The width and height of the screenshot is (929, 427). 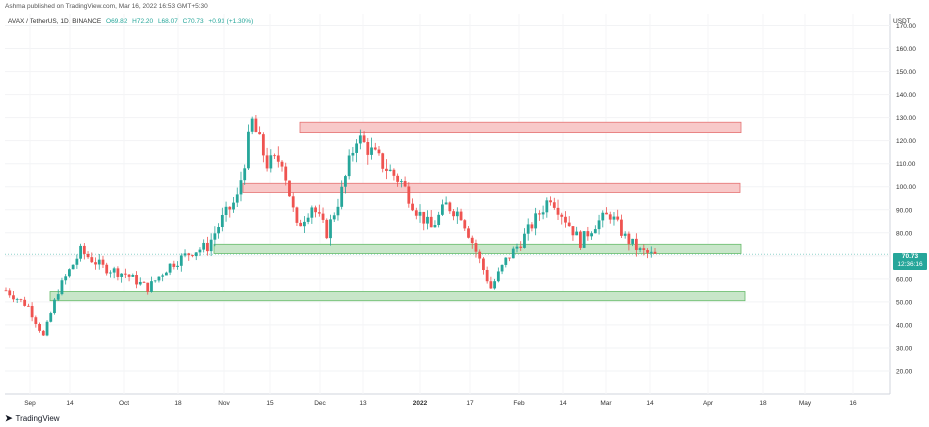 What do you see at coordinates (902, 21) in the screenshot?
I see `currency-label: USDT` at bounding box center [902, 21].